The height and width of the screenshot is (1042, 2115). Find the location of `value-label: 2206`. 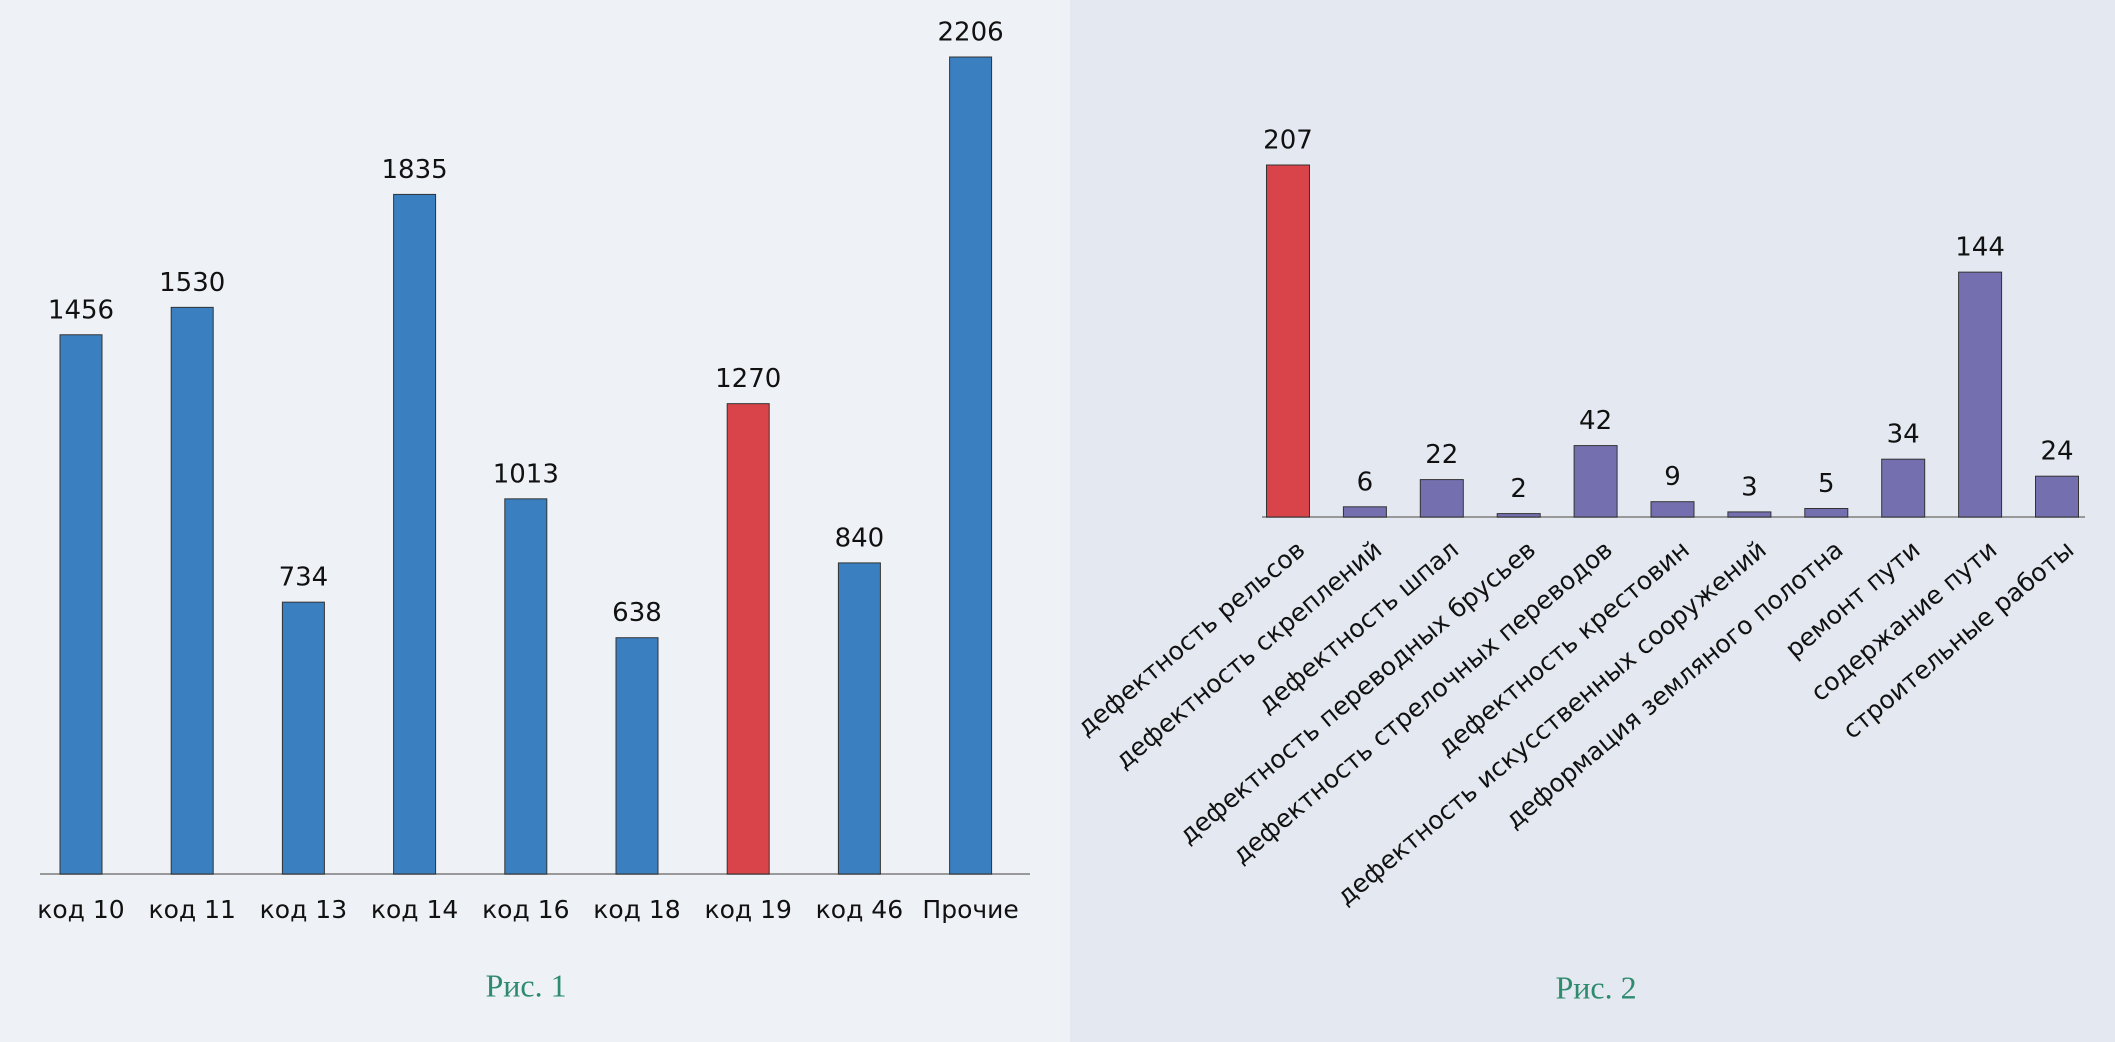

value-label: 2206 is located at coordinates (971, 33).